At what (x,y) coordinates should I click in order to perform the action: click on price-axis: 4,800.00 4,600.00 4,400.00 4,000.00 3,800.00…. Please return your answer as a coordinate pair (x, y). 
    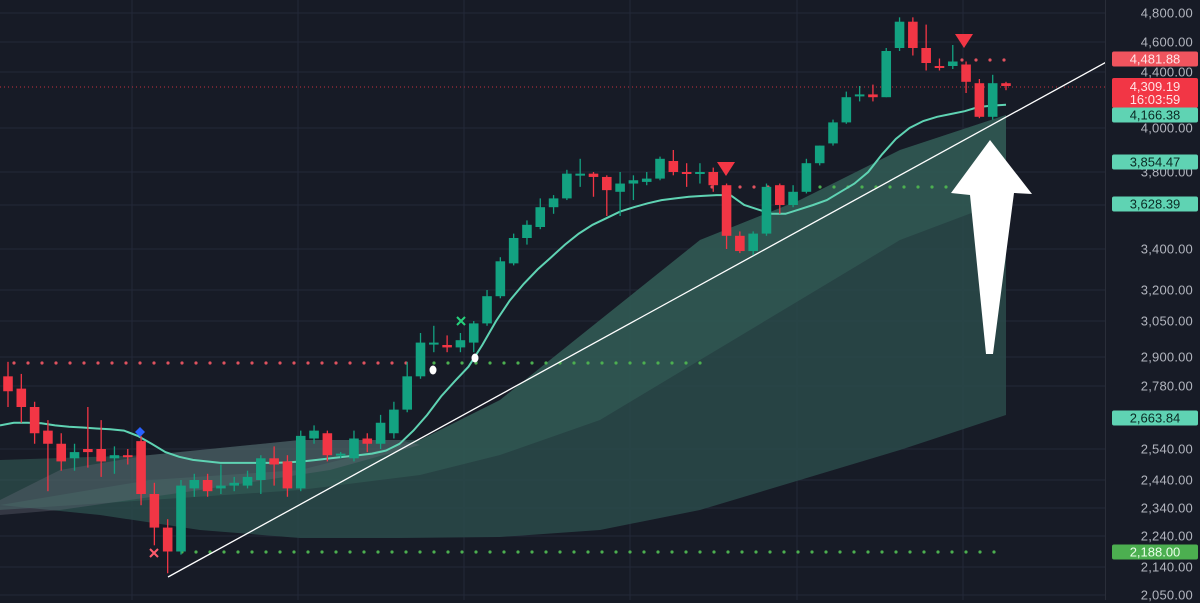
    Looking at the image, I should click on (1152, 301).